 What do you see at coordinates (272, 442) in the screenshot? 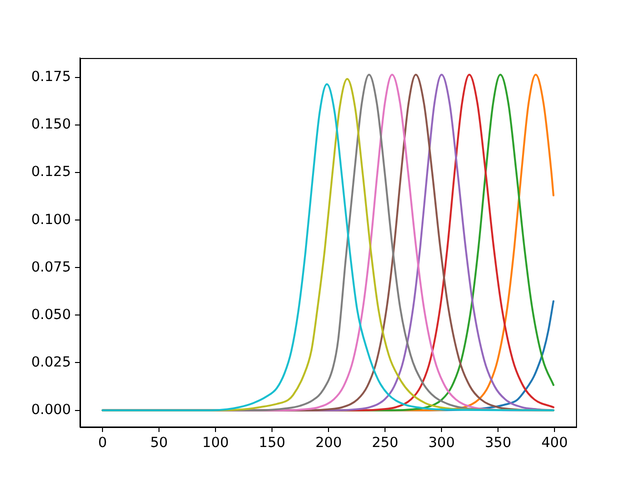
I see `x-tick-label: 150` at bounding box center [272, 442].